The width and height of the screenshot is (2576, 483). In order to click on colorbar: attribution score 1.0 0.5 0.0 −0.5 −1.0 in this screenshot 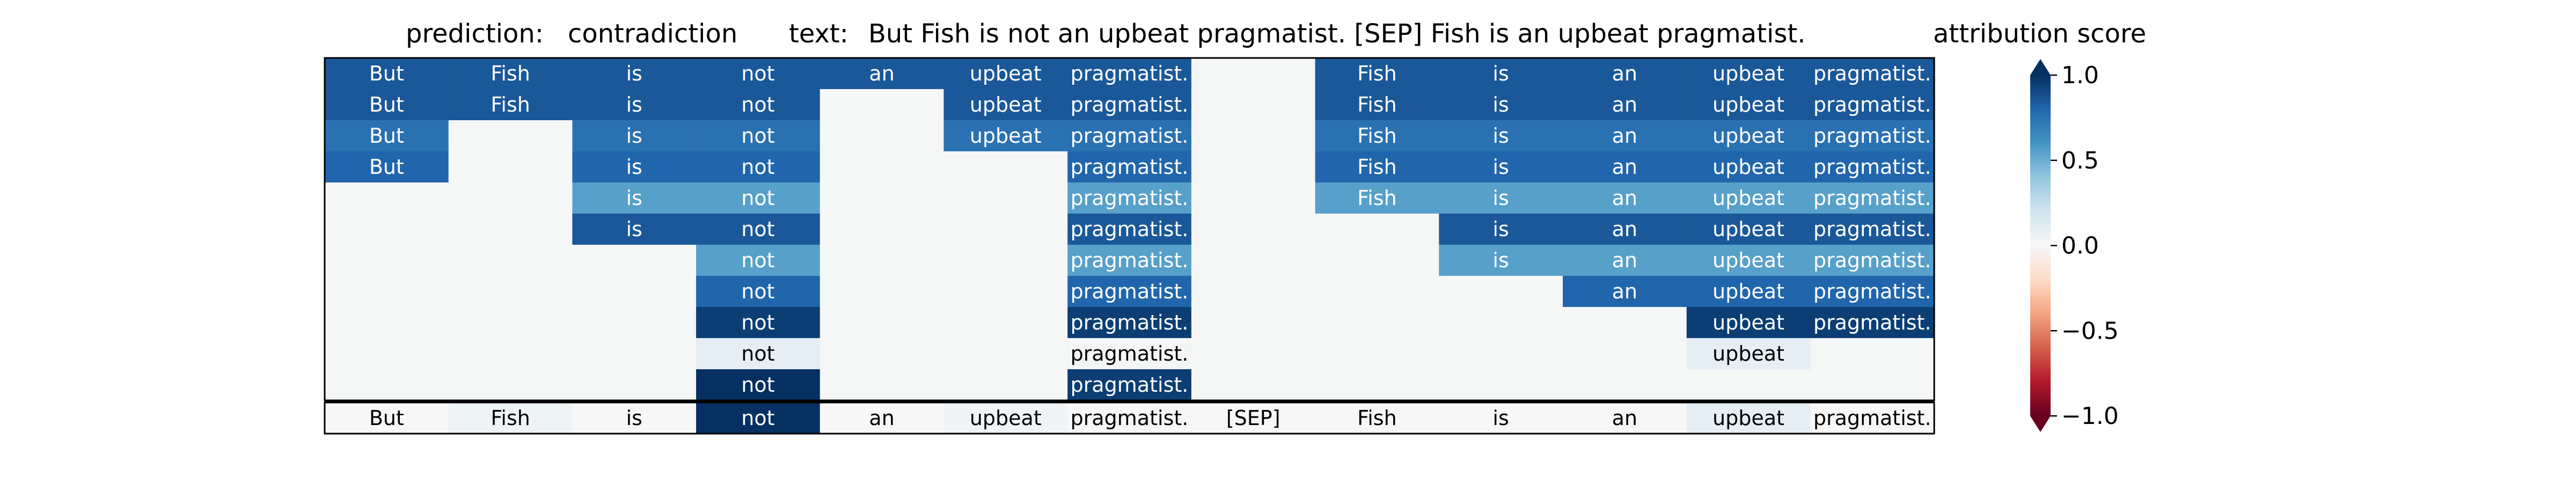, I will do `click(2039, 225)`.